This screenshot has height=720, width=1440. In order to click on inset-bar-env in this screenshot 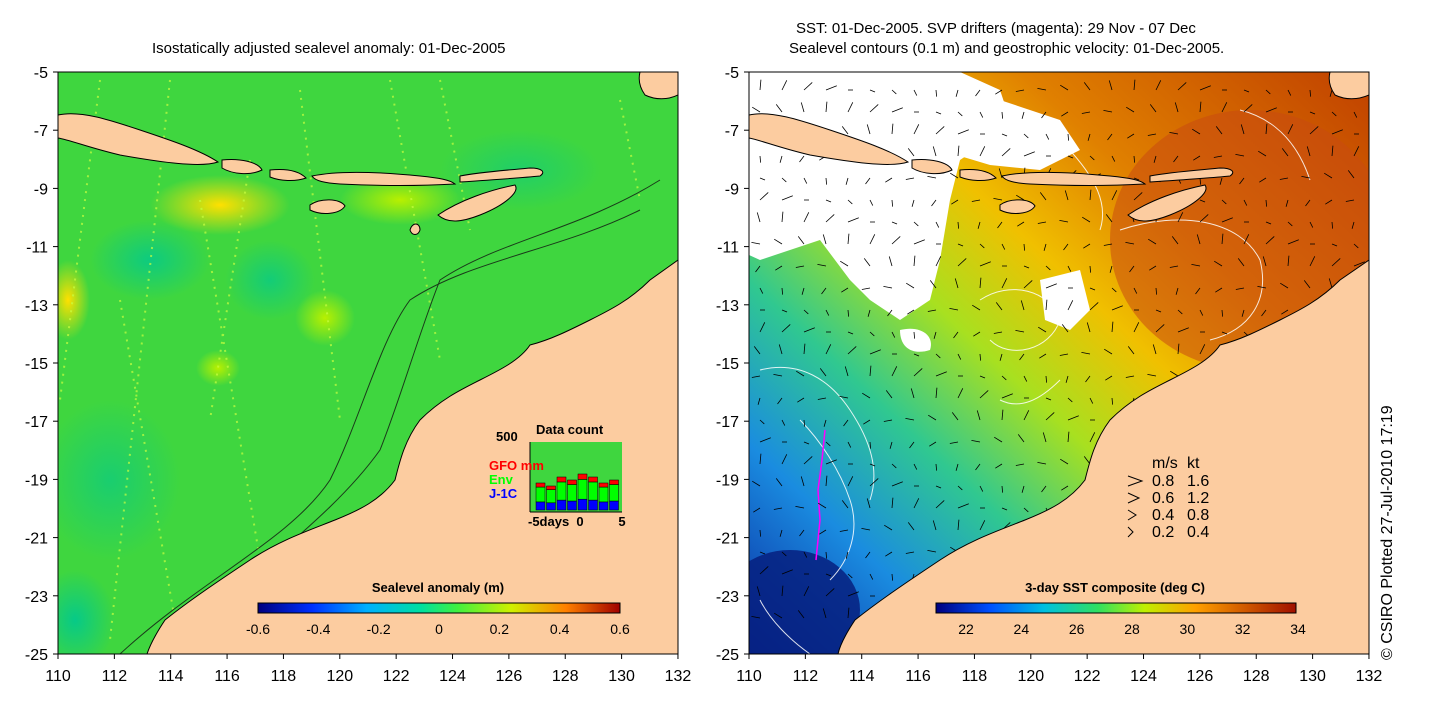, I will do `click(582, 489)`.